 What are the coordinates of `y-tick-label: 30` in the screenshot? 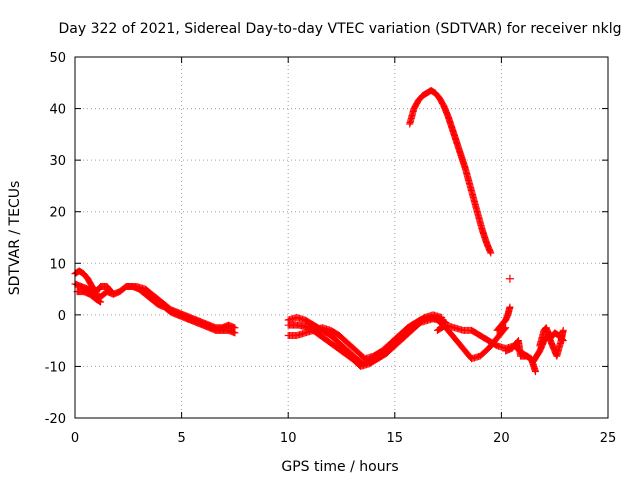 It's located at (57, 161).